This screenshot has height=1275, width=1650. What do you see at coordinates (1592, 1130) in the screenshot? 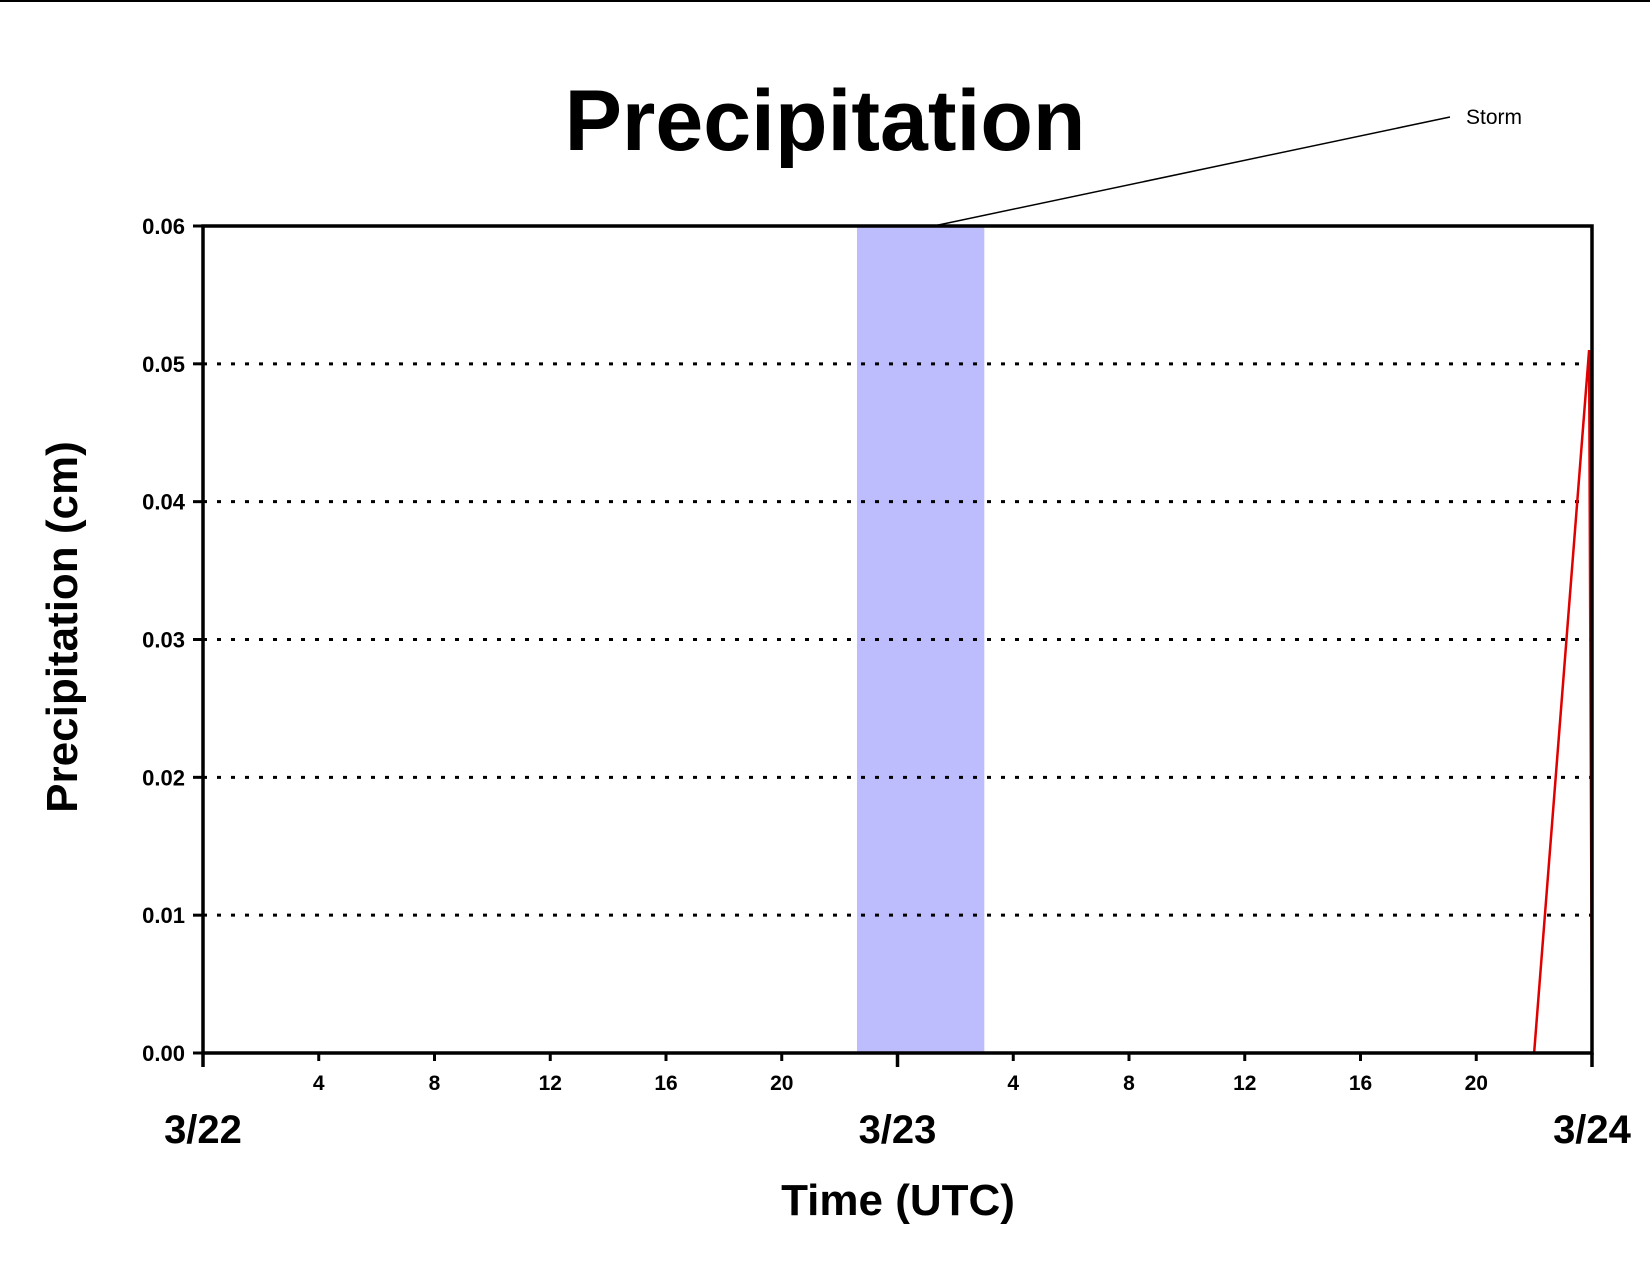
I see `x-date-label: 3/24` at bounding box center [1592, 1130].